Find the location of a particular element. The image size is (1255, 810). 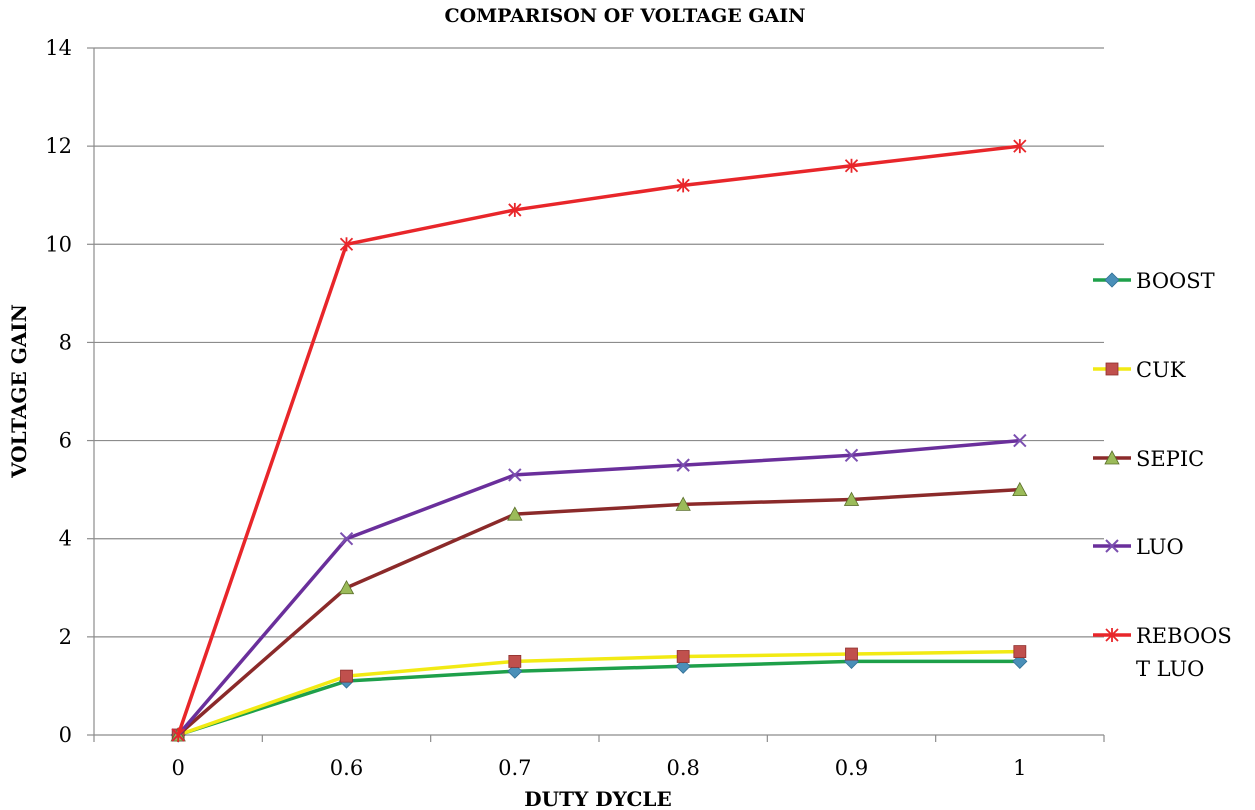

y-tick-label-12: 12 is located at coordinates (58, 146).